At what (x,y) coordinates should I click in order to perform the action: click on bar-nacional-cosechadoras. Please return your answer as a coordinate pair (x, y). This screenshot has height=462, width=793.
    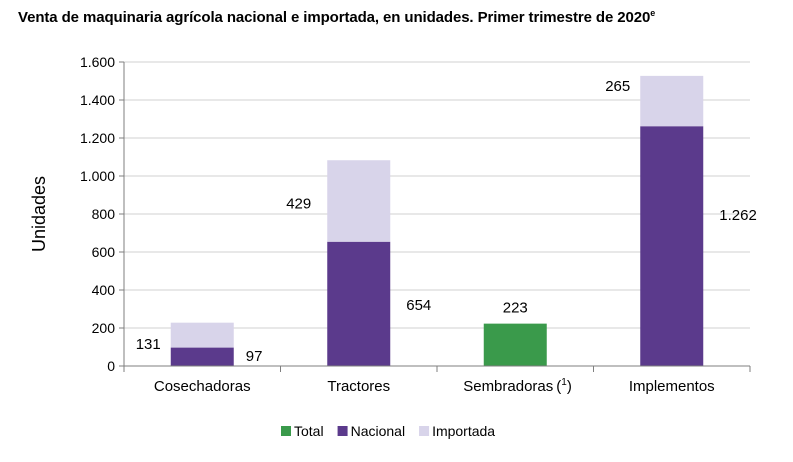
    Looking at the image, I should click on (202, 356).